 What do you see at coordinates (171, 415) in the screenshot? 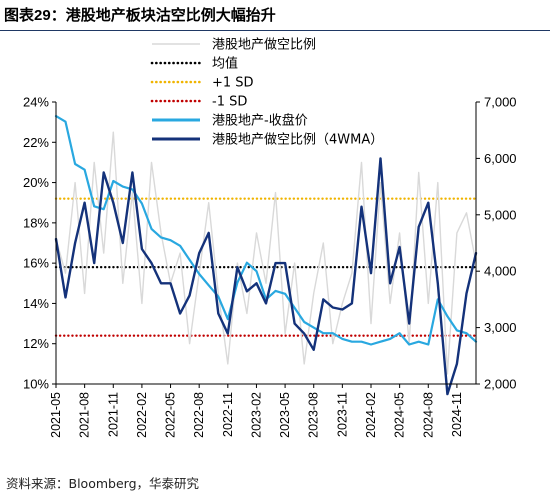
I see `x-tick-label: 2022-05` at bounding box center [171, 415].